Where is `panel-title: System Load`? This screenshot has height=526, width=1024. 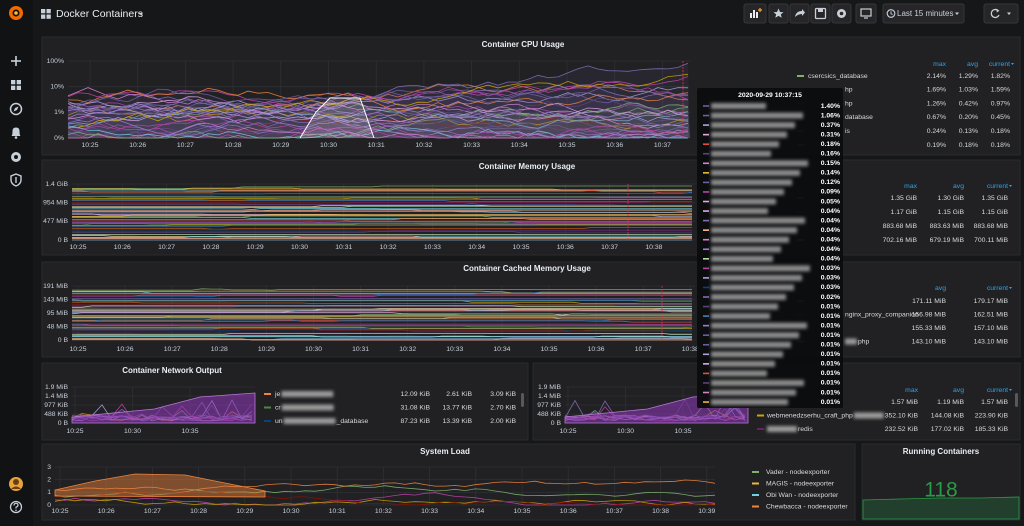
panel-title: System Load is located at coordinates (445, 451).